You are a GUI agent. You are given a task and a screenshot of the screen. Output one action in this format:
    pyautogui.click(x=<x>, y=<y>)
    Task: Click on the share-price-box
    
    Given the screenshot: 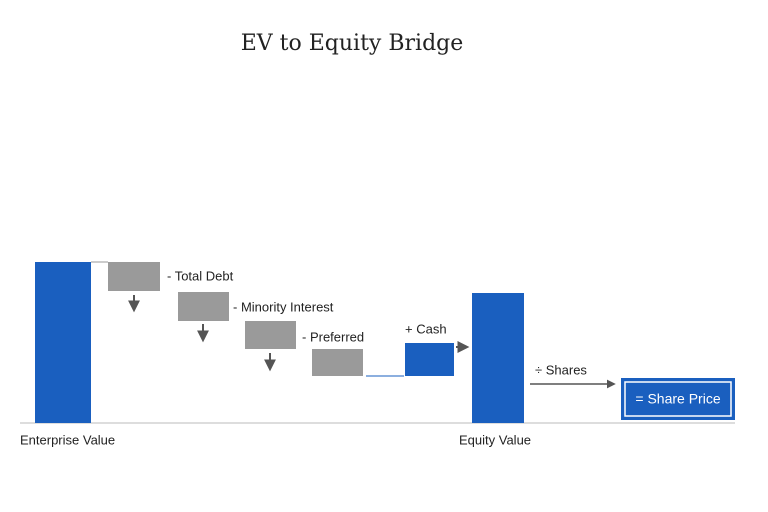 What is the action you would take?
    pyautogui.click(x=678, y=399)
    